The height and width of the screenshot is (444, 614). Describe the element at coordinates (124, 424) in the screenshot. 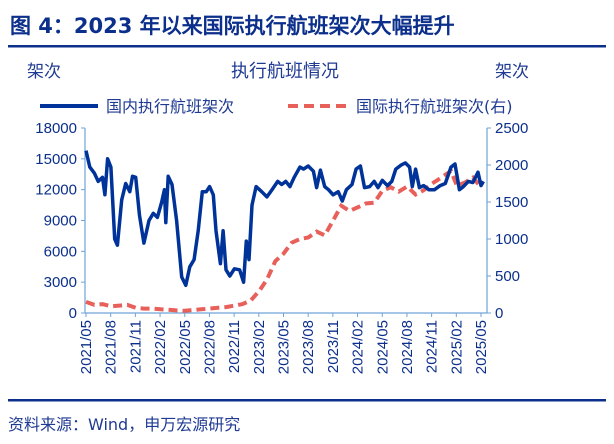

I see `source-note: 资料来源：Wind，申万宏源研究` at that location.